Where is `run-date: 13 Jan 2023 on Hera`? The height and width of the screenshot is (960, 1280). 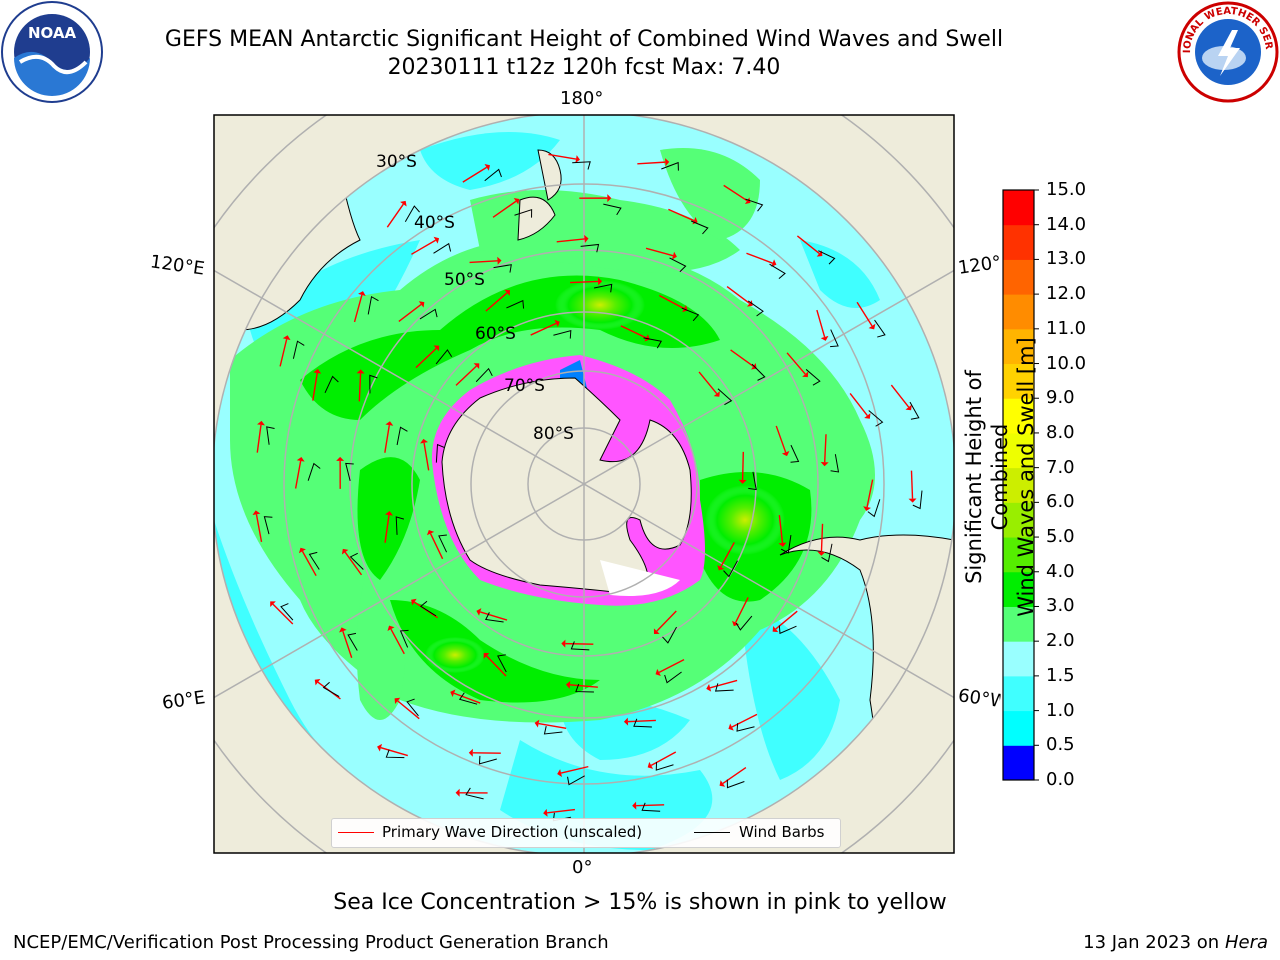
run-date: 13 Jan 2023 on Hera is located at coordinates (1175, 942).